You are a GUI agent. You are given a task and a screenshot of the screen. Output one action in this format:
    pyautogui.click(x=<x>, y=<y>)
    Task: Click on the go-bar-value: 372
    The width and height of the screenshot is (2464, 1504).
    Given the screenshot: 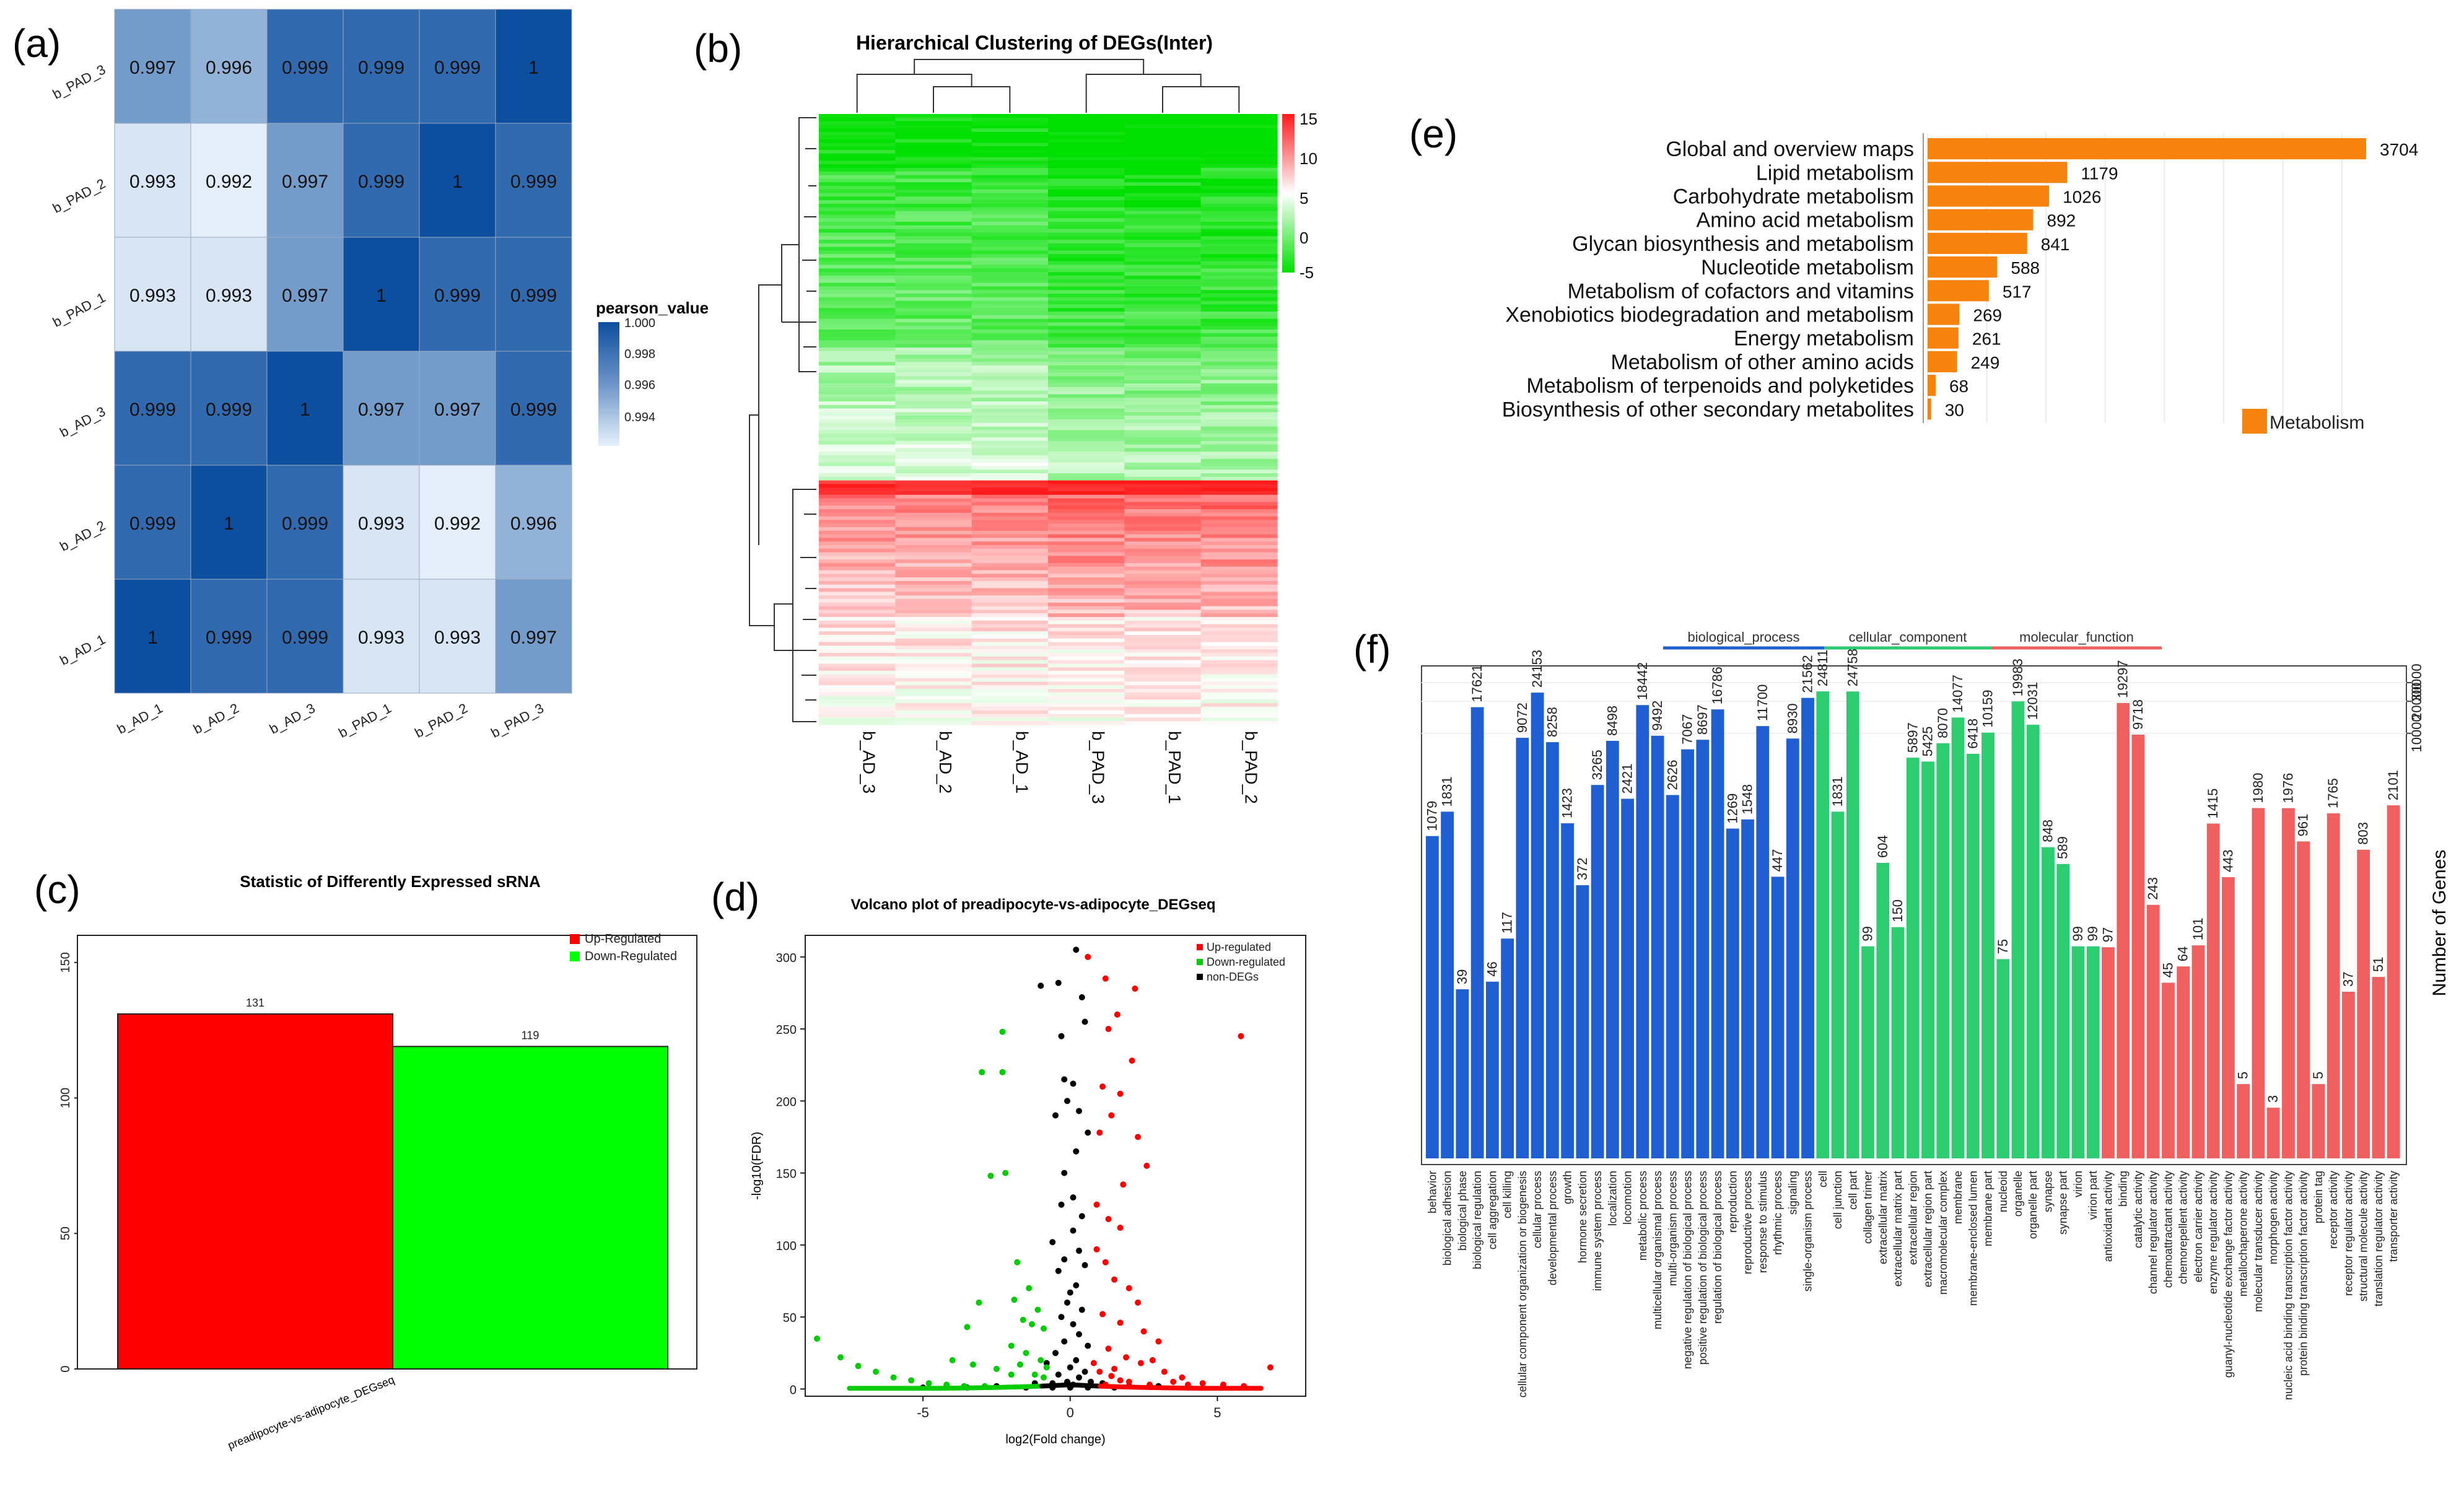 What is the action you would take?
    pyautogui.click(x=1583, y=868)
    